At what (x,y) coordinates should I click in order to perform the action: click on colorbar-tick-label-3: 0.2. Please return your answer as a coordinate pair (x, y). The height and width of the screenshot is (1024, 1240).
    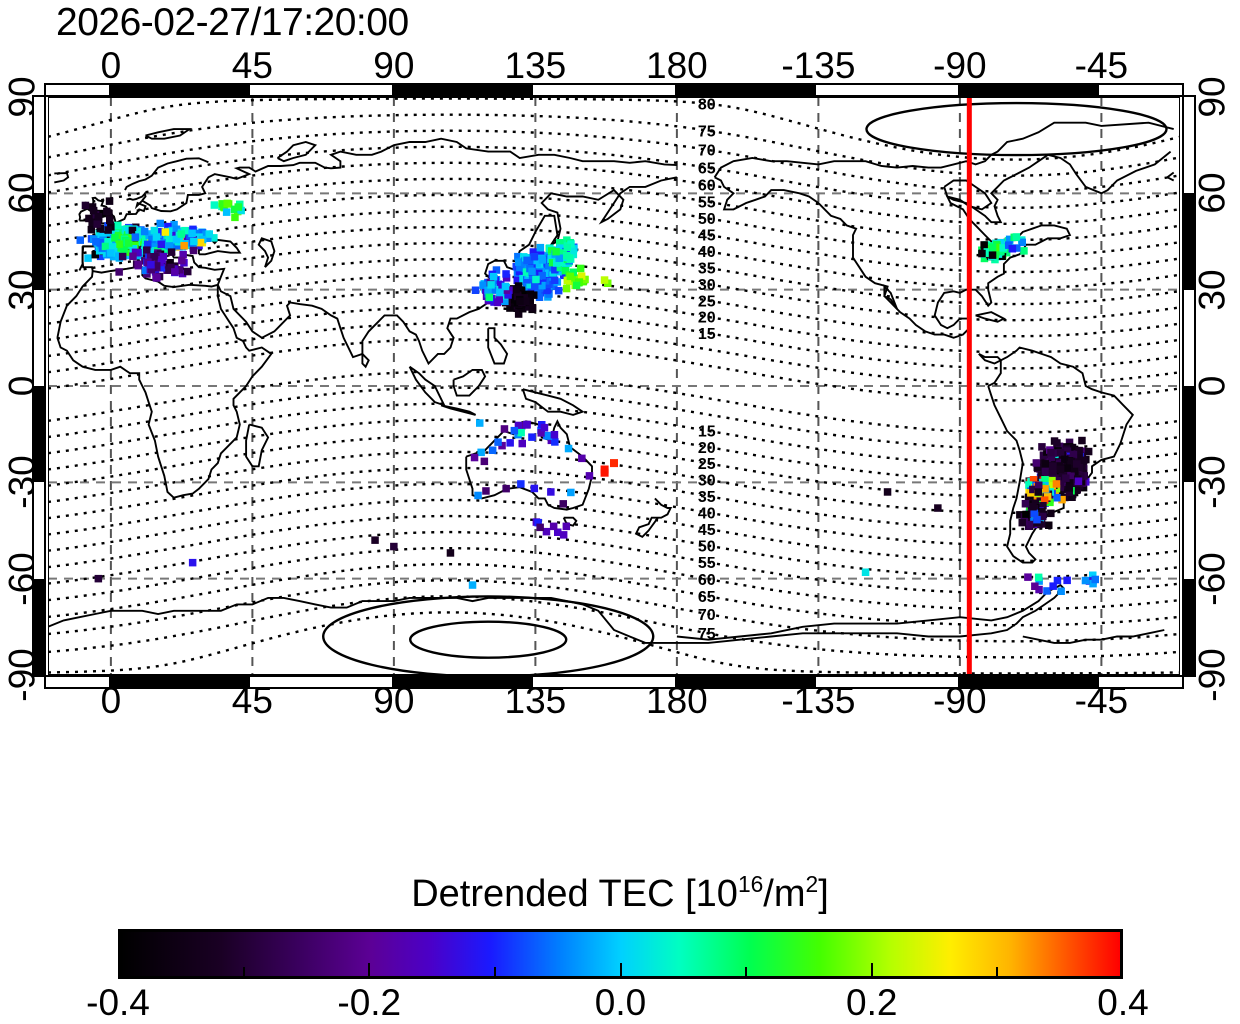
    Looking at the image, I should click on (872, 1002).